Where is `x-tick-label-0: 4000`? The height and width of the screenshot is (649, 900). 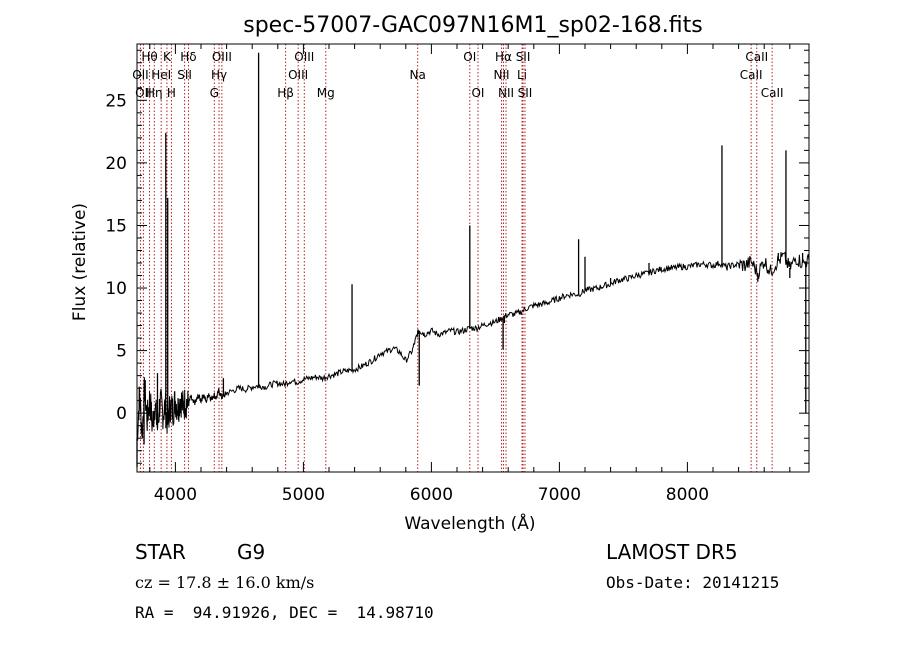
x-tick-label-0: 4000 is located at coordinates (175, 495).